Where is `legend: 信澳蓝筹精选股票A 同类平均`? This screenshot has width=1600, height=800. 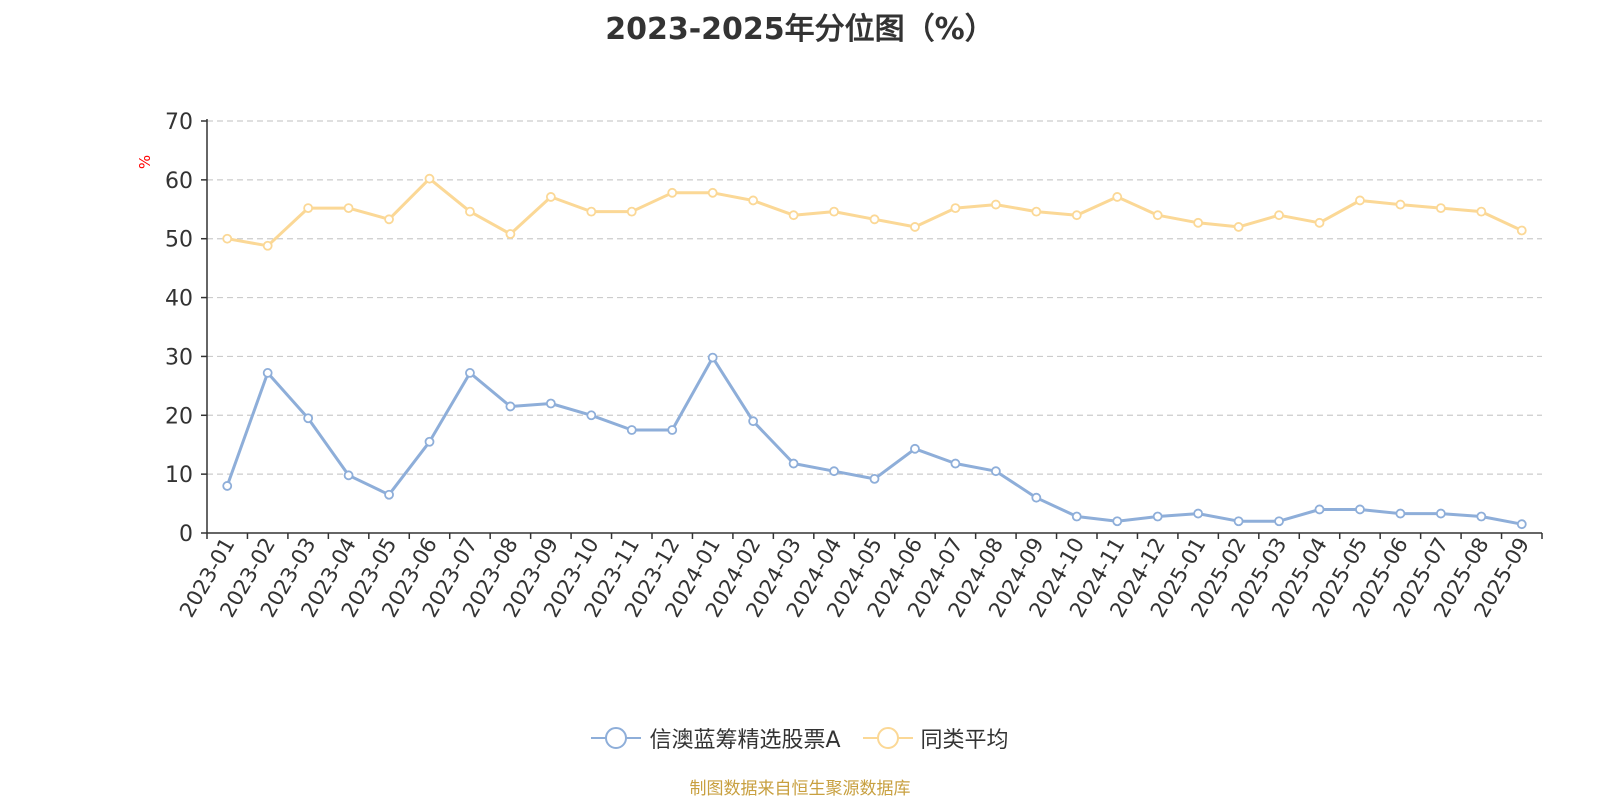 legend: 信澳蓝筹精选股票A 同类平均 is located at coordinates (800, 738).